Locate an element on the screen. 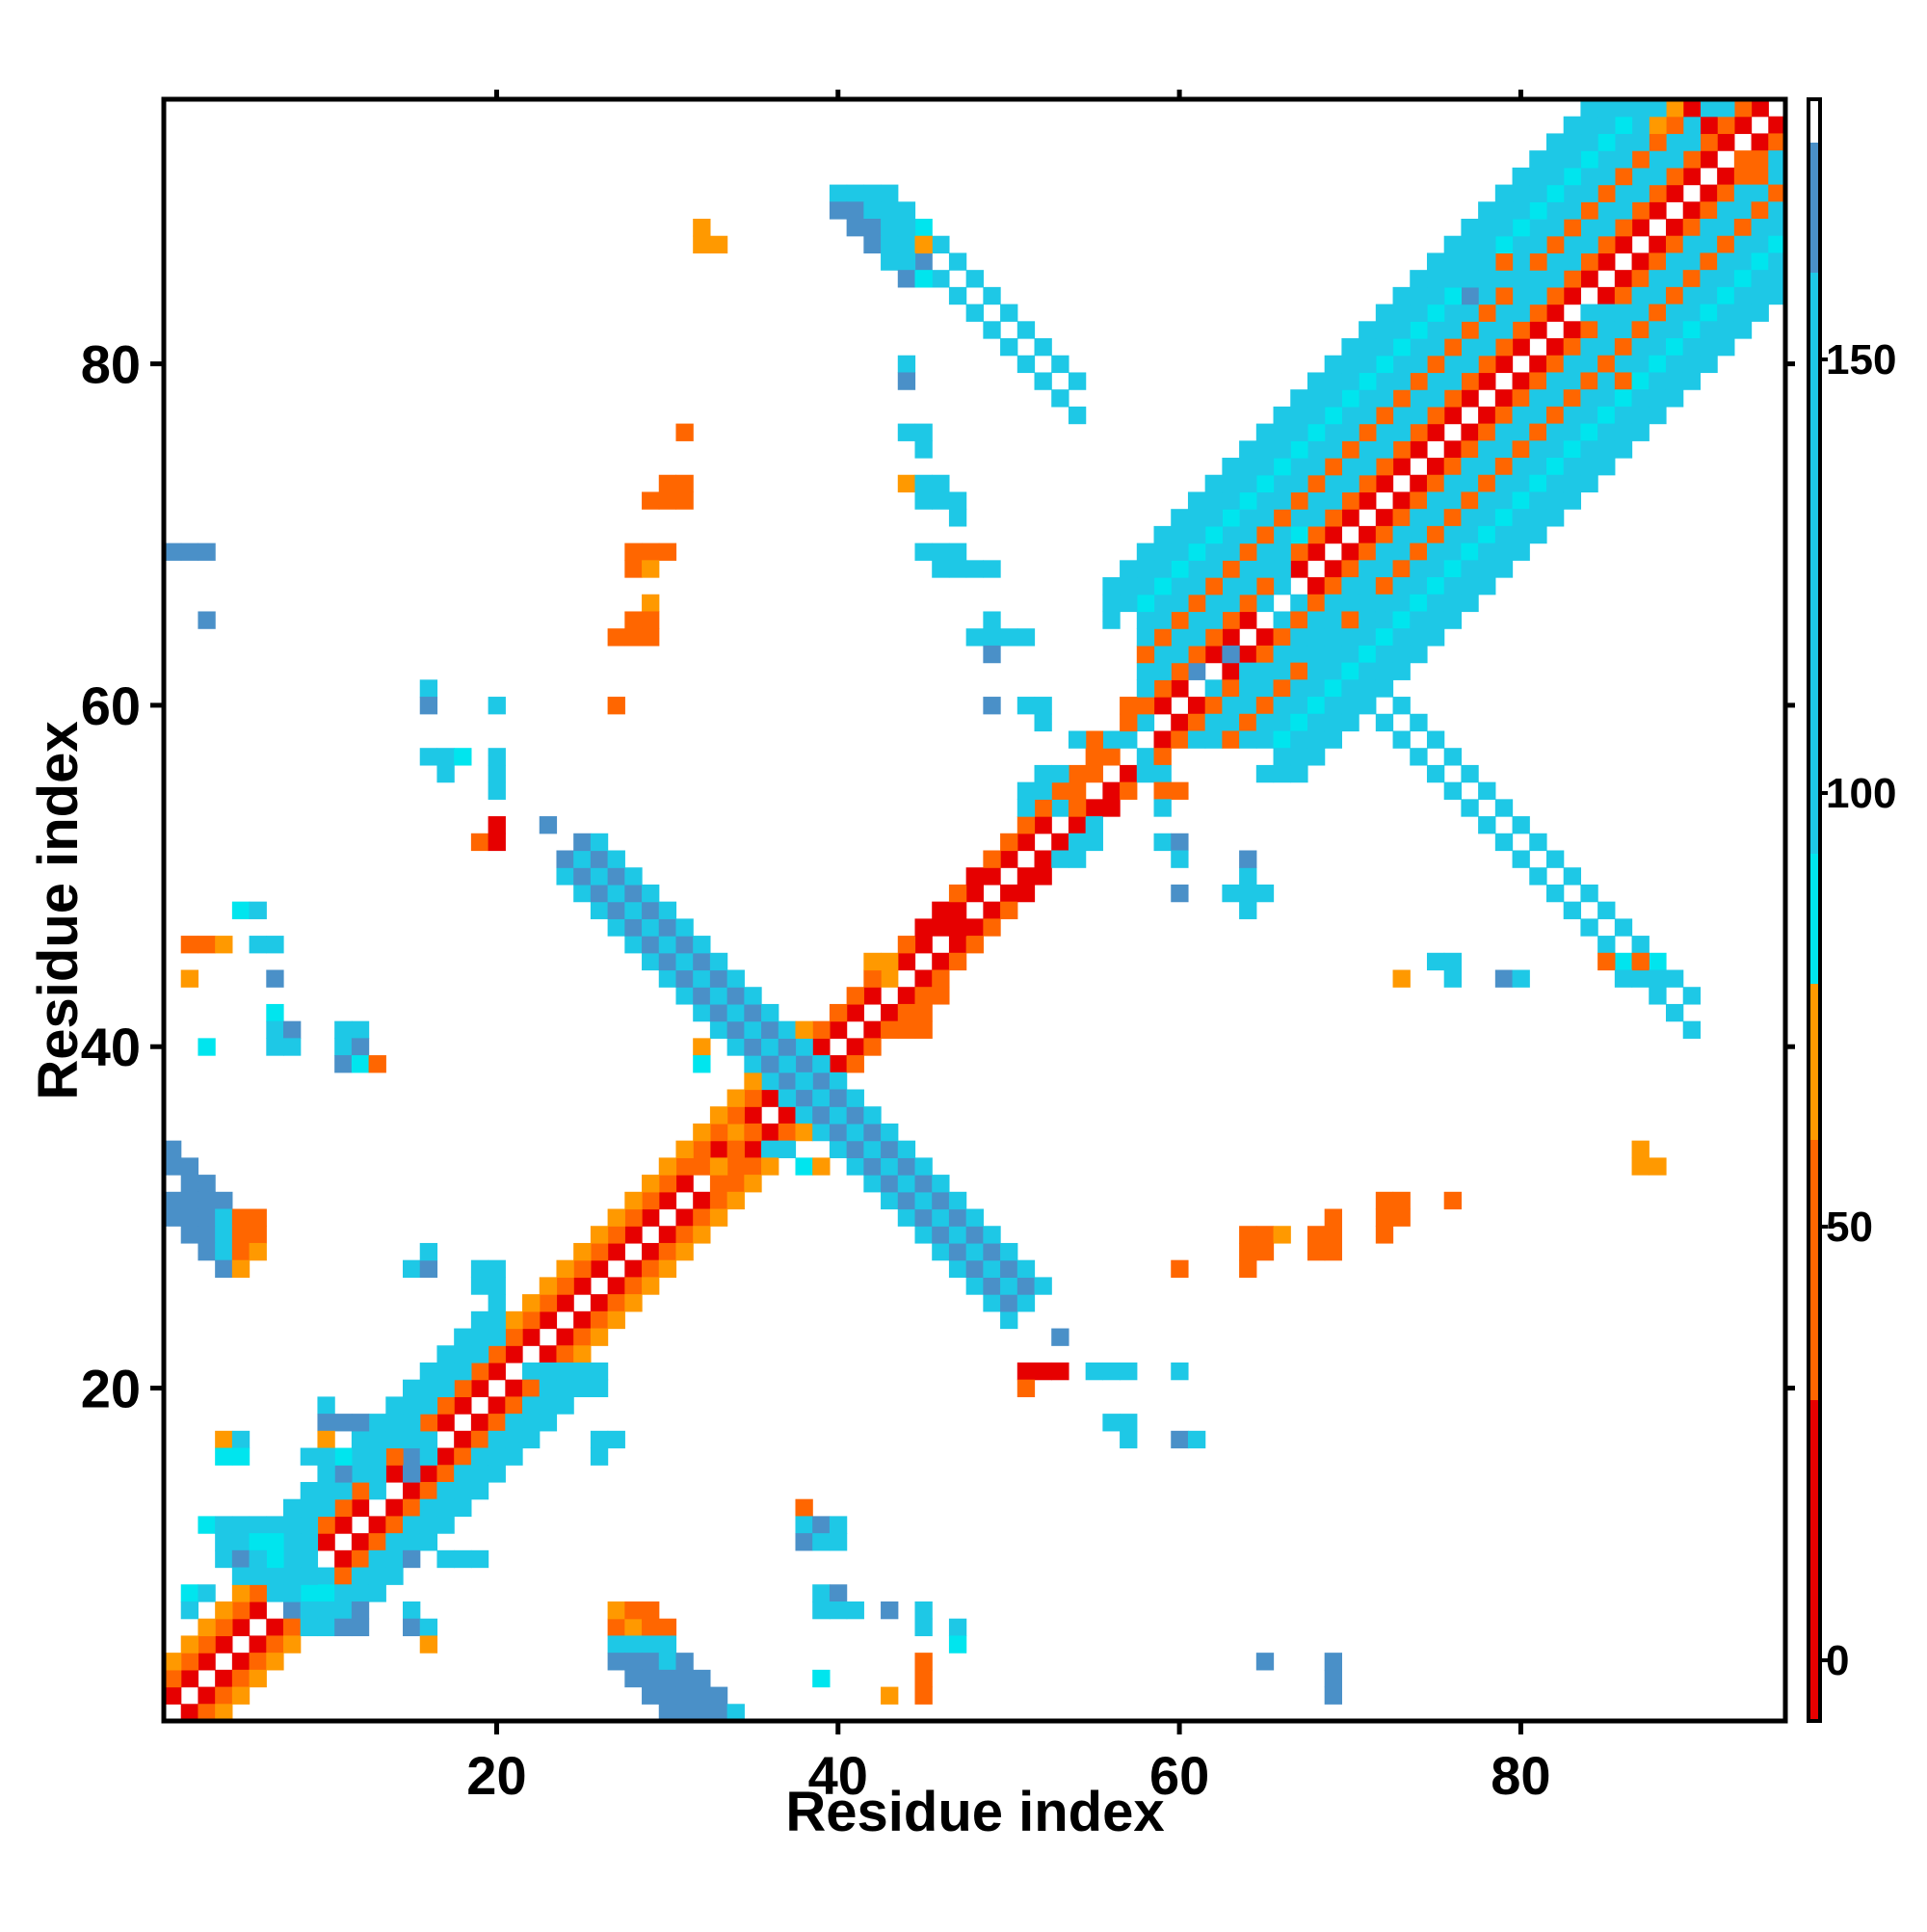 Image resolution: width=1927 pixels, height=1932 pixels. y-tick-label: 60 is located at coordinates (111, 705).